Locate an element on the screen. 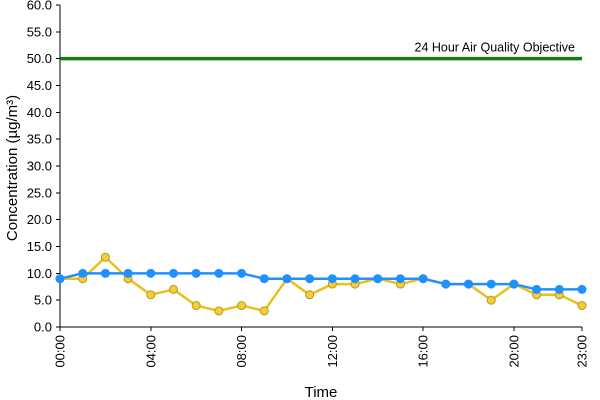 This screenshot has height=400, width=600. x-tick-label: 08:00 is located at coordinates (241, 351).